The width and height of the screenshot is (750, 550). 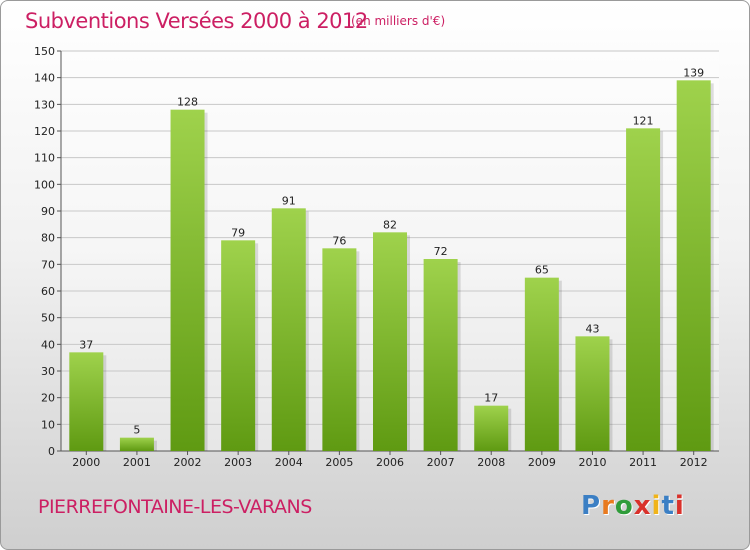 I want to click on proxiti-logo: Proxiti, so click(x=633, y=506).